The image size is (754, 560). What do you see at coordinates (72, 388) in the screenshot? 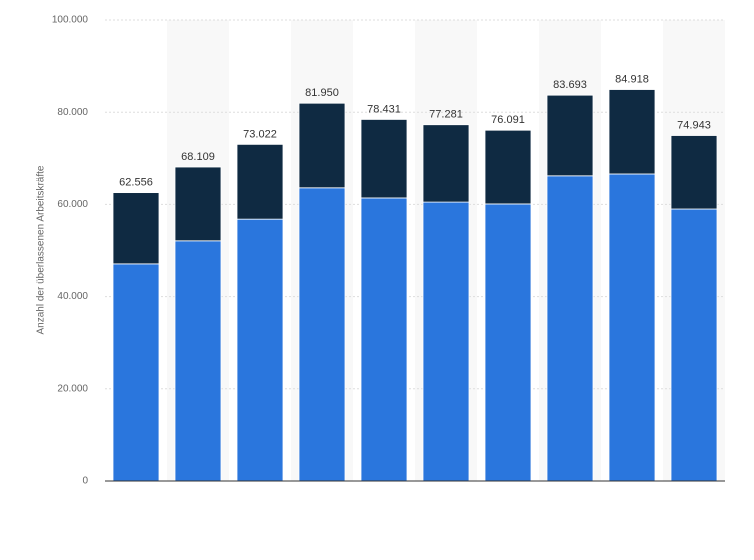
I see `y-tick-label: 20.000` at bounding box center [72, 388].